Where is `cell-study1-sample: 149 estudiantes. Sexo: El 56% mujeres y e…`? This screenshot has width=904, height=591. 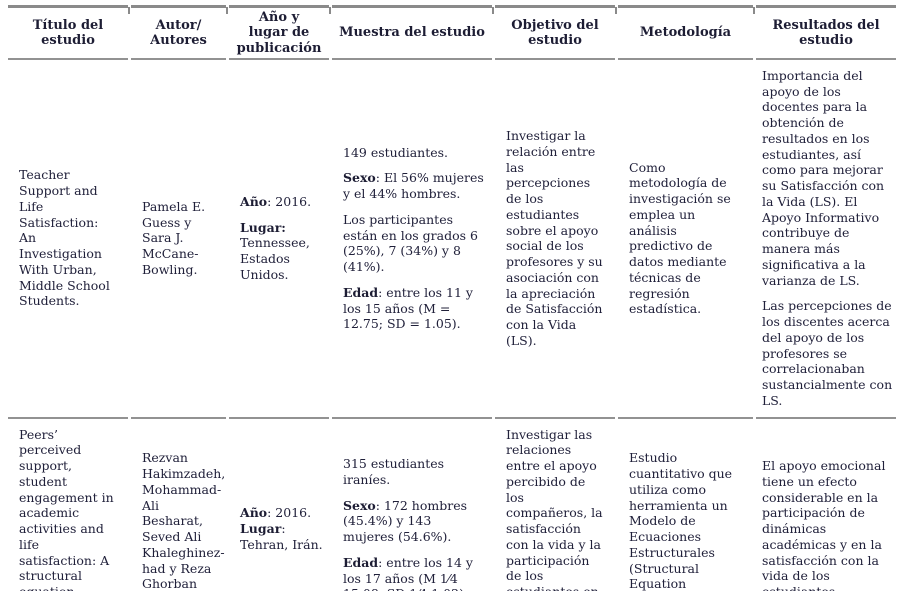
cell-study1-sample: 149 estudiantes. Sexo: El 56% mujeres y e… is located at coordinates (412, 239).